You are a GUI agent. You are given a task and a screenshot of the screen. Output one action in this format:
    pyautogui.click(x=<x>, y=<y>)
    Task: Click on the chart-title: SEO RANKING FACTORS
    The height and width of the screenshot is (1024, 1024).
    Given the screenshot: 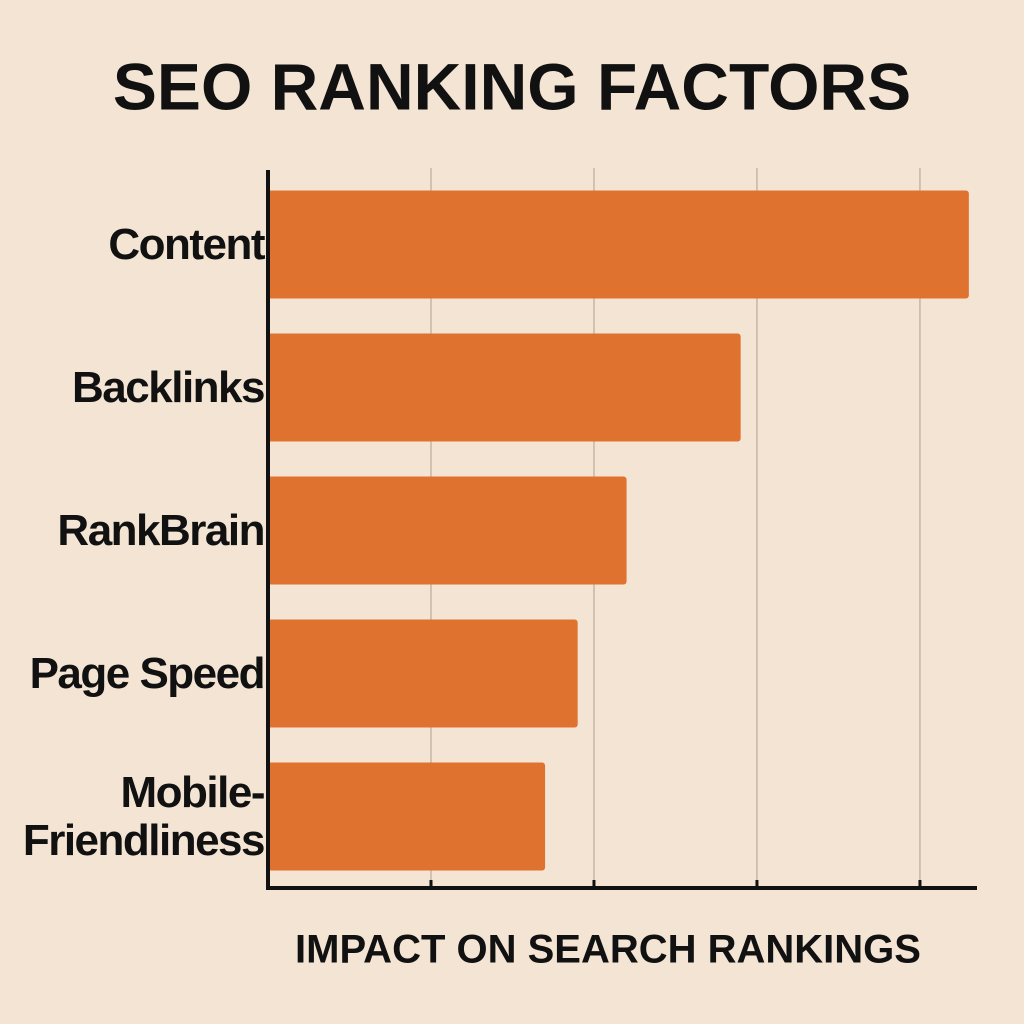 What is the action you would take?
    pyautogui.click(x=512, y=86)
    